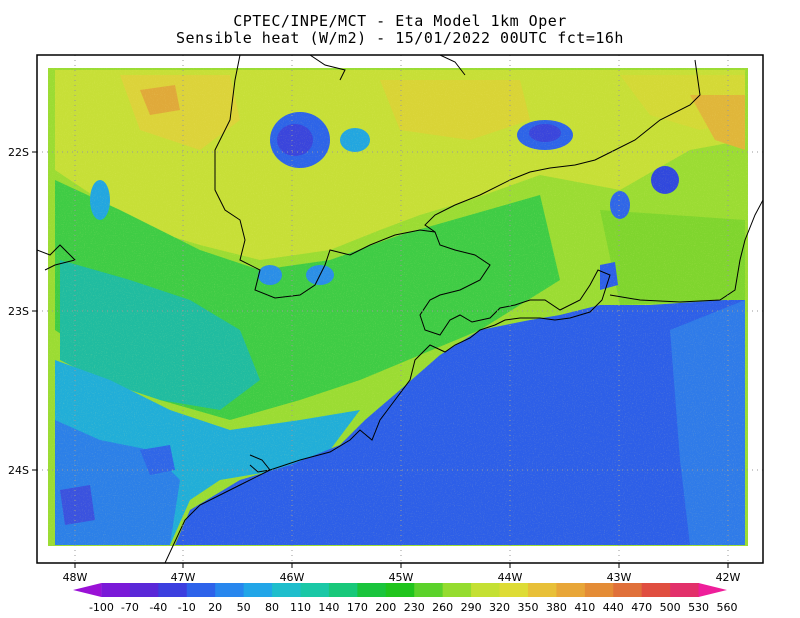 The height and width of the screenshot is (618, 800). Describe the element at coordinates (385, 607) in the screenshot. I see `colorbar-label: 200` at that location.